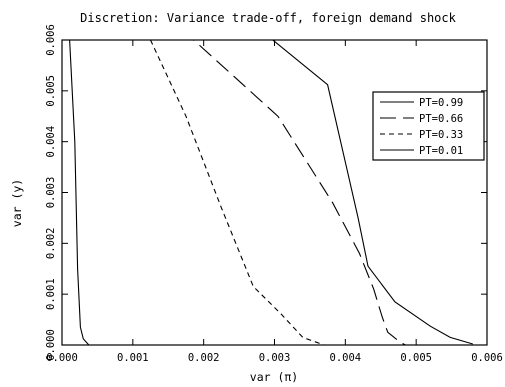 The width and height of the screenshot is (505, 387). What do you see at coordinates (487, 358) in the screenshot?
I see `x-tick-label: 0.006` at bounding box center [487, 358].